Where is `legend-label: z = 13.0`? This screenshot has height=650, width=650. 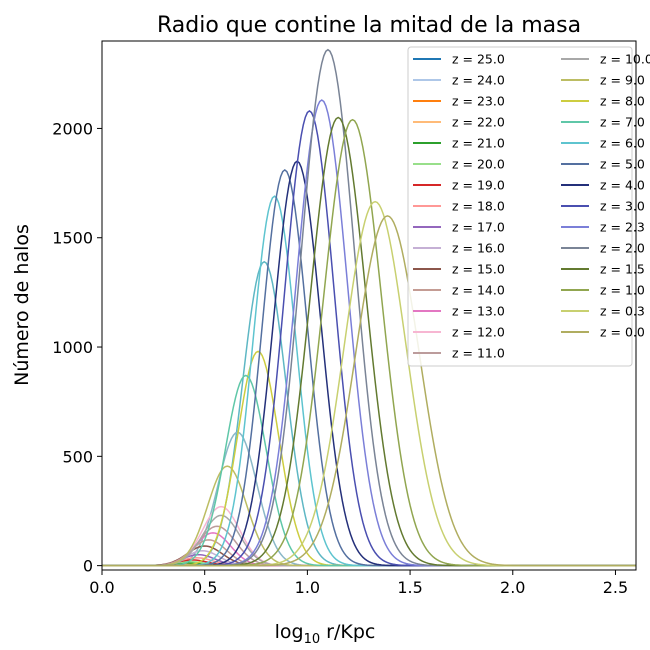
legend-label: z = 13.0 is located at coordinates (478, 311).